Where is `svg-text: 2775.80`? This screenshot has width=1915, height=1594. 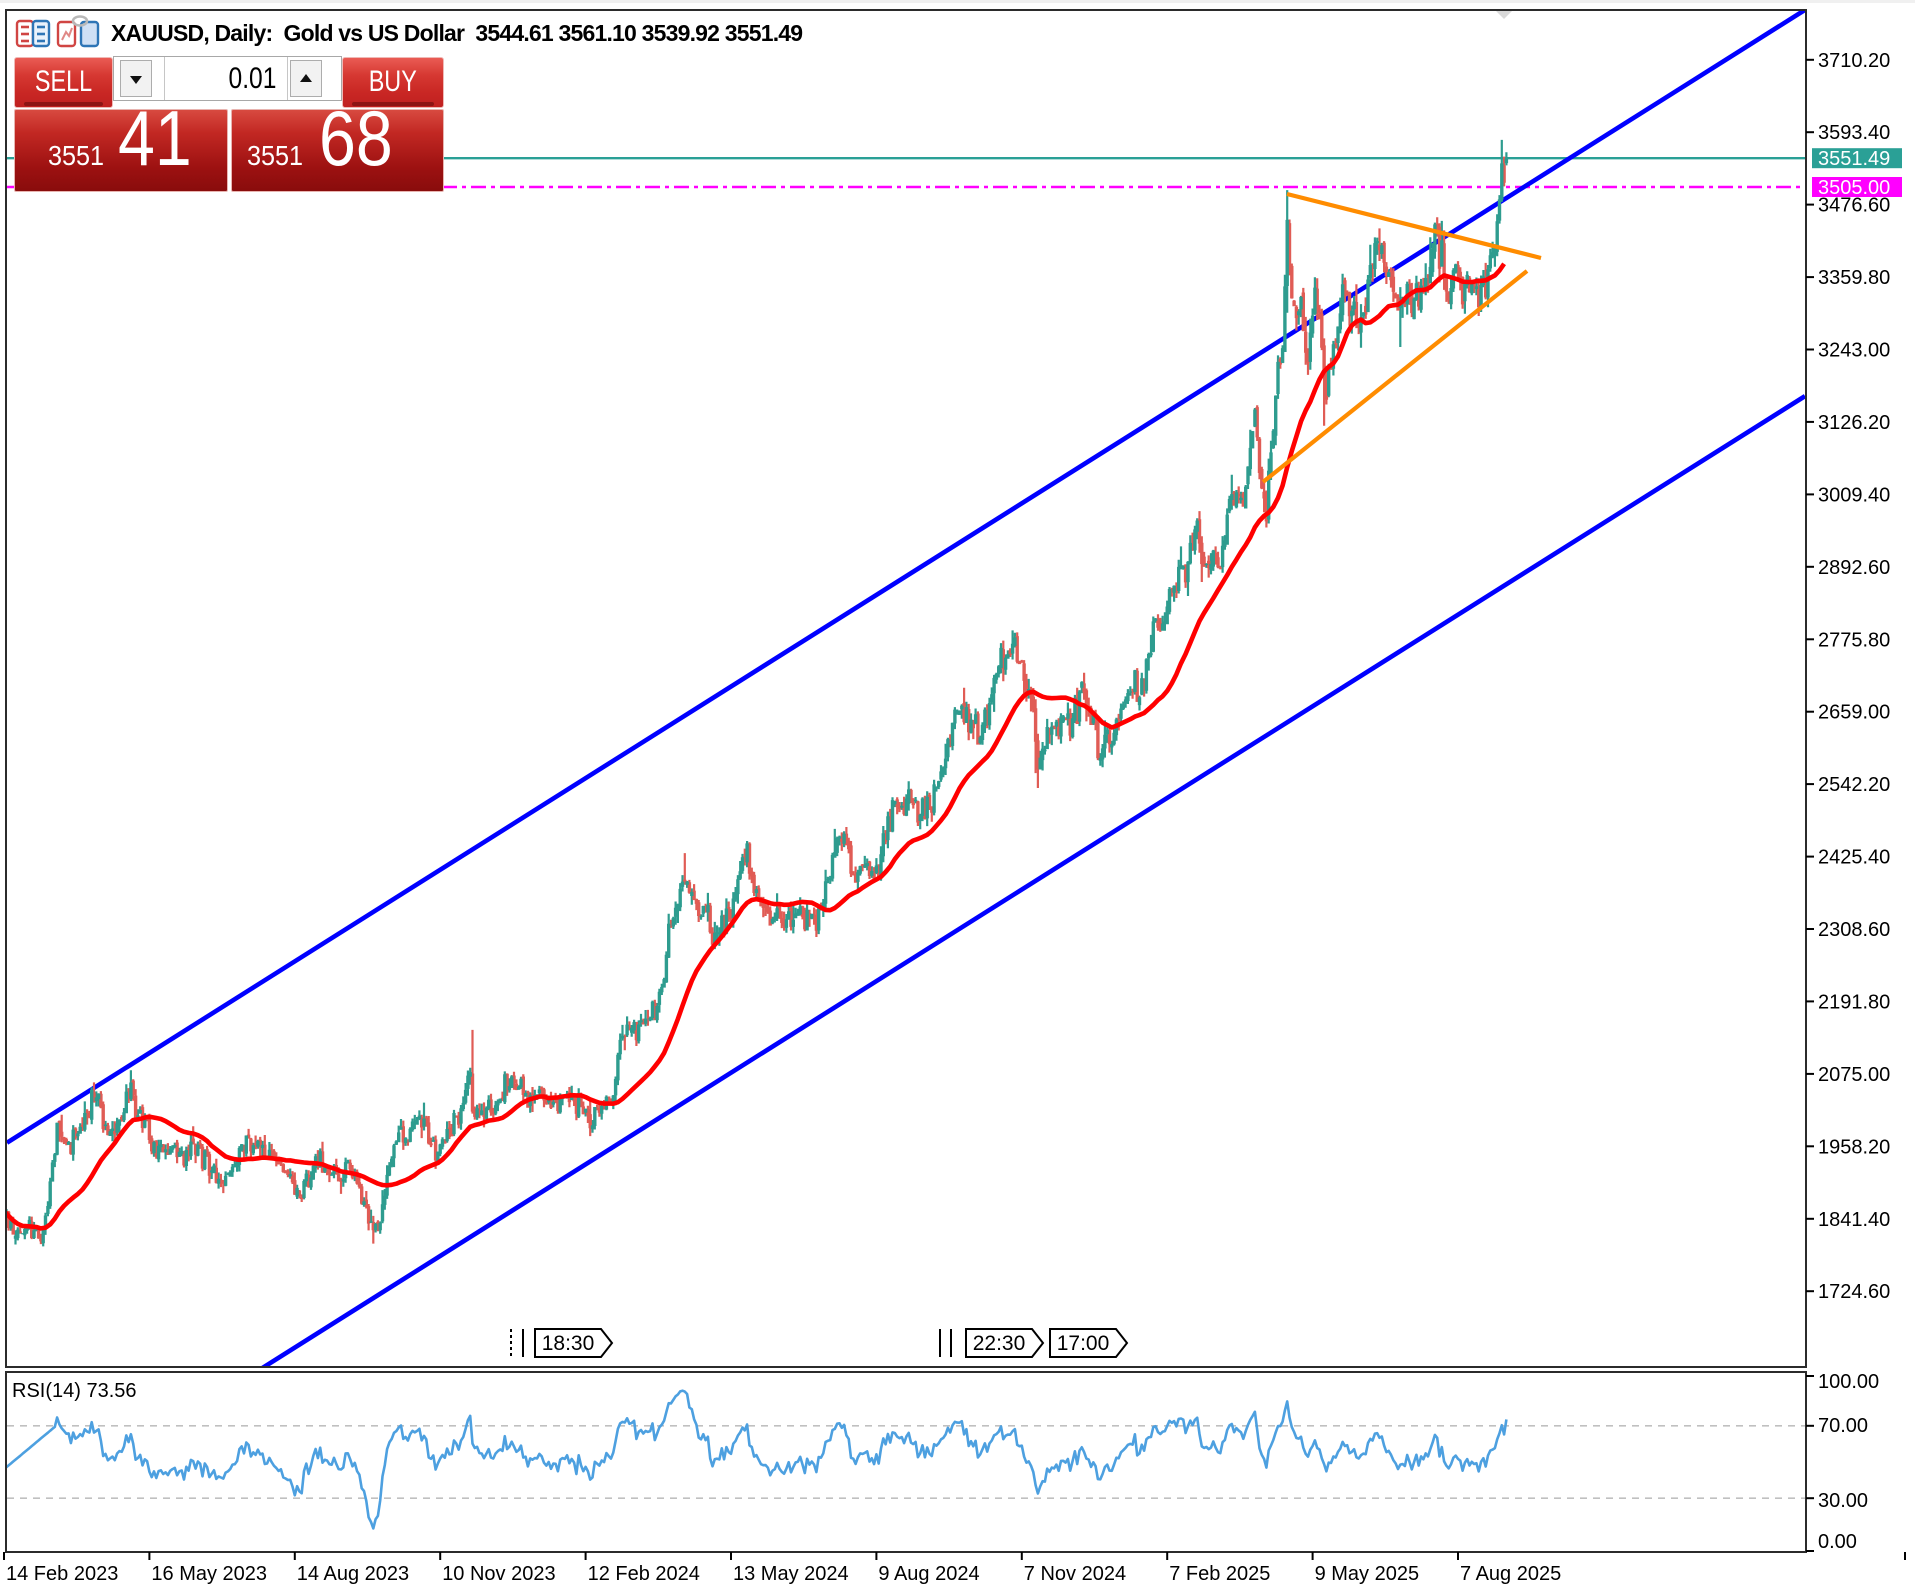 svg-text: 2775.80 is located at coordinates (1854, 640).